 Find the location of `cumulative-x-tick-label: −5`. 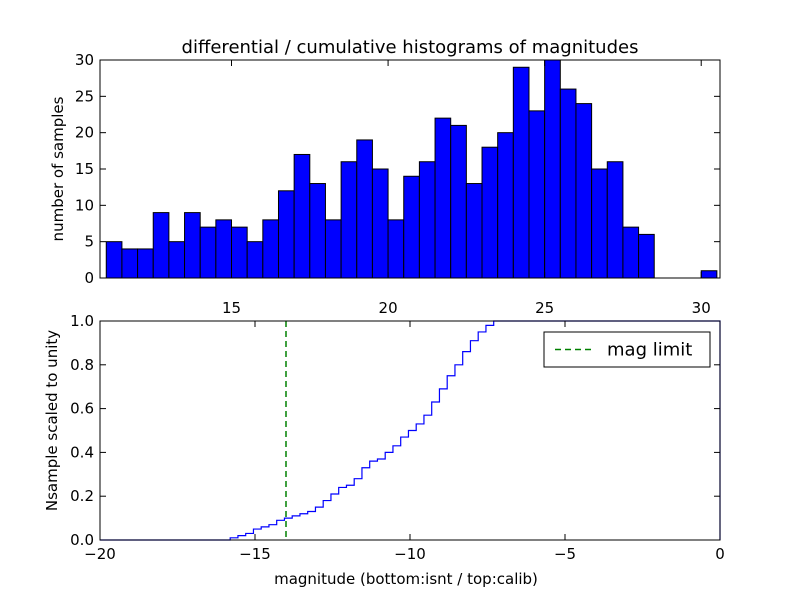

cumulative-x-tick-label: −5 is located at coordinates (565, 554).